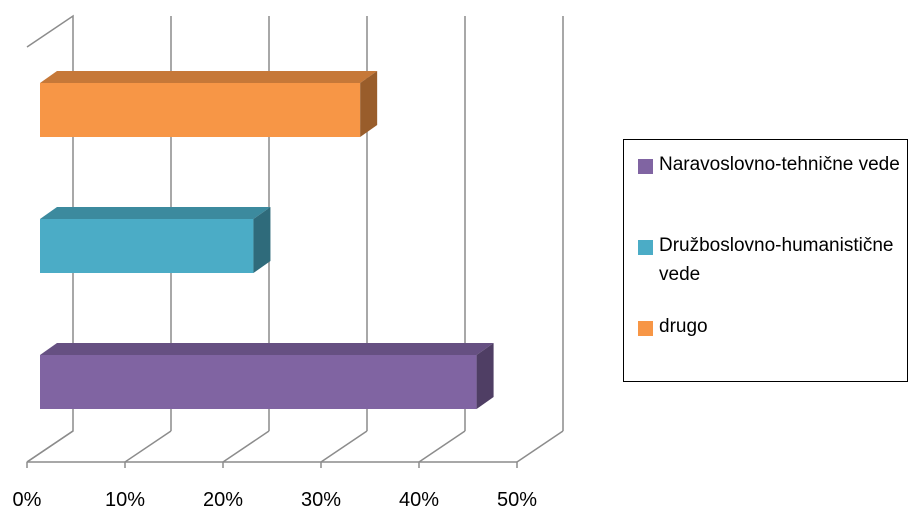 This screenshot has width=912, height=512. I want to click on x-tick-label: 0%, so click(27, 500).